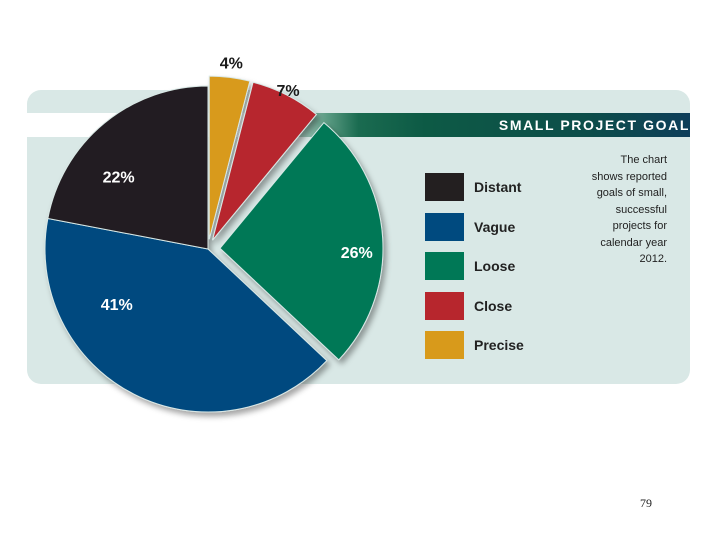 This screenshot has width=720, height=540. I want to click on legend-label-distant: Distant, so click(498, 187).